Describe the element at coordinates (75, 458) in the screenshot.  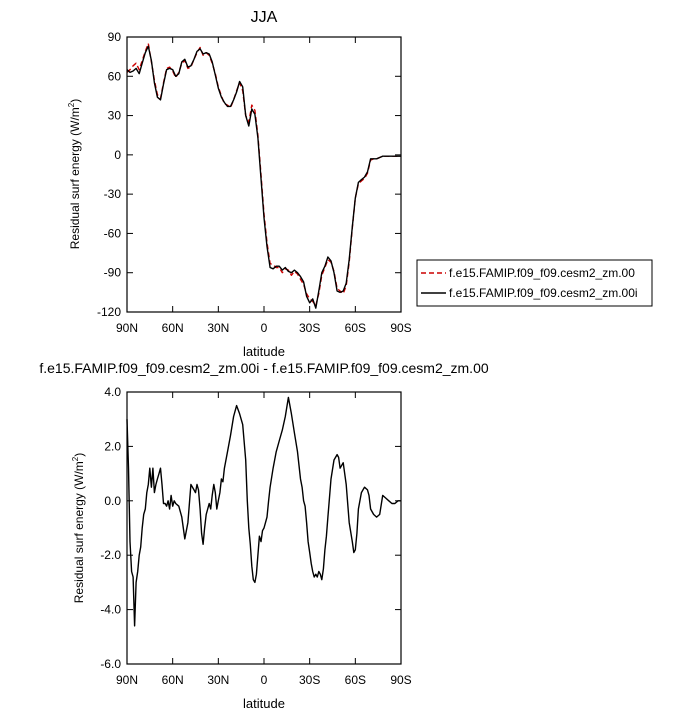
I see `bottom-y-axis-label-exponent: 2` at that location.